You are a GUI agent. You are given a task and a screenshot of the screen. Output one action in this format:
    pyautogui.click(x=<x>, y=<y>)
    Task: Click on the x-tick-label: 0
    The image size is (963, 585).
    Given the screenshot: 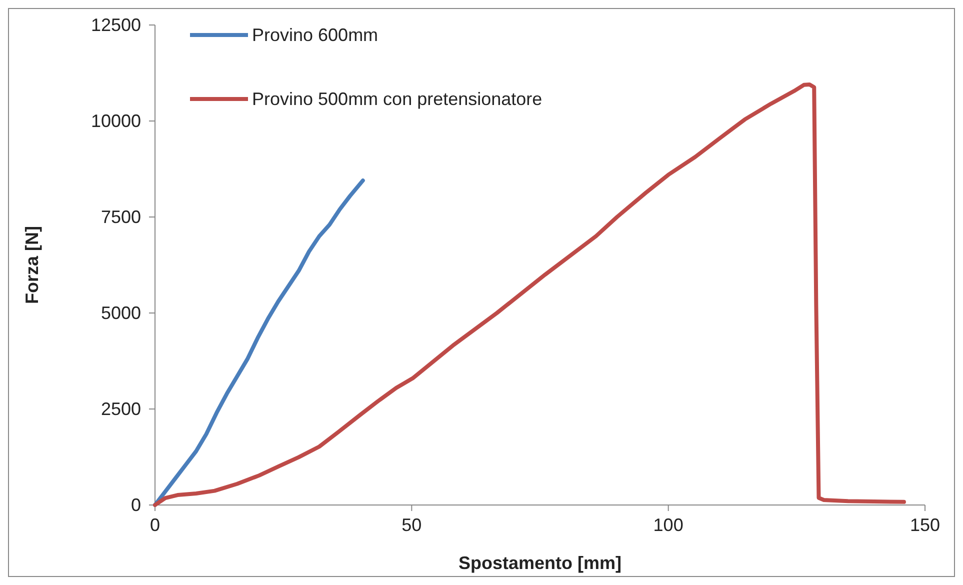 What is the action you would take?
    pyautogui.click(x=155, y=525)
    